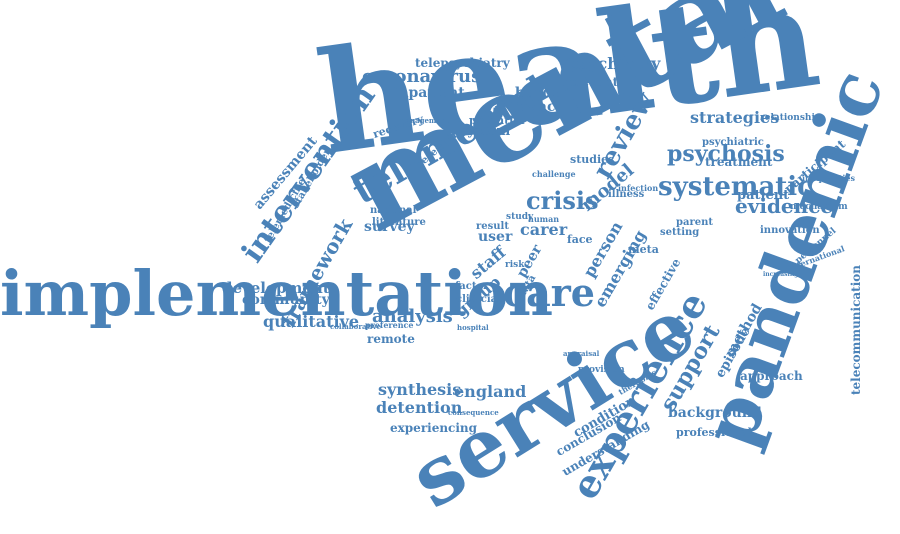 The image size is (900, 534). I want to click on word: factor, so click(472, 286).